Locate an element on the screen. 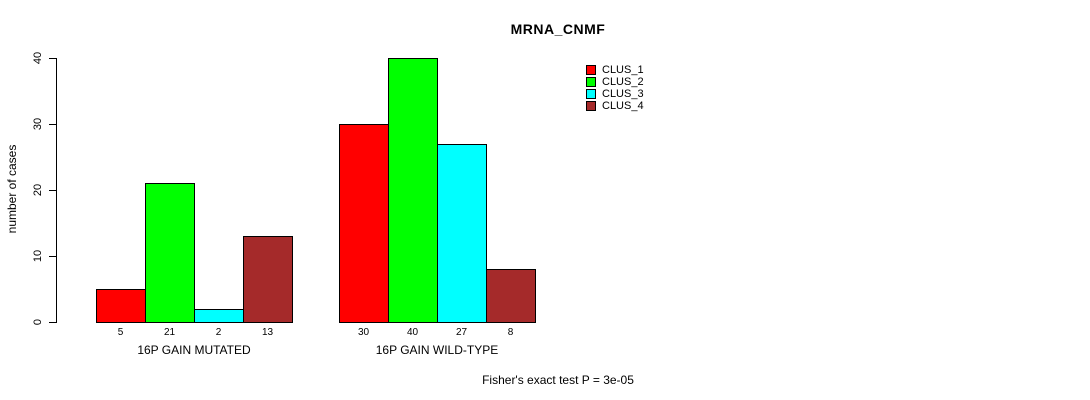 The image size is (1090, 400). bar-value-label: 13 is located at coordinates (267, 332).